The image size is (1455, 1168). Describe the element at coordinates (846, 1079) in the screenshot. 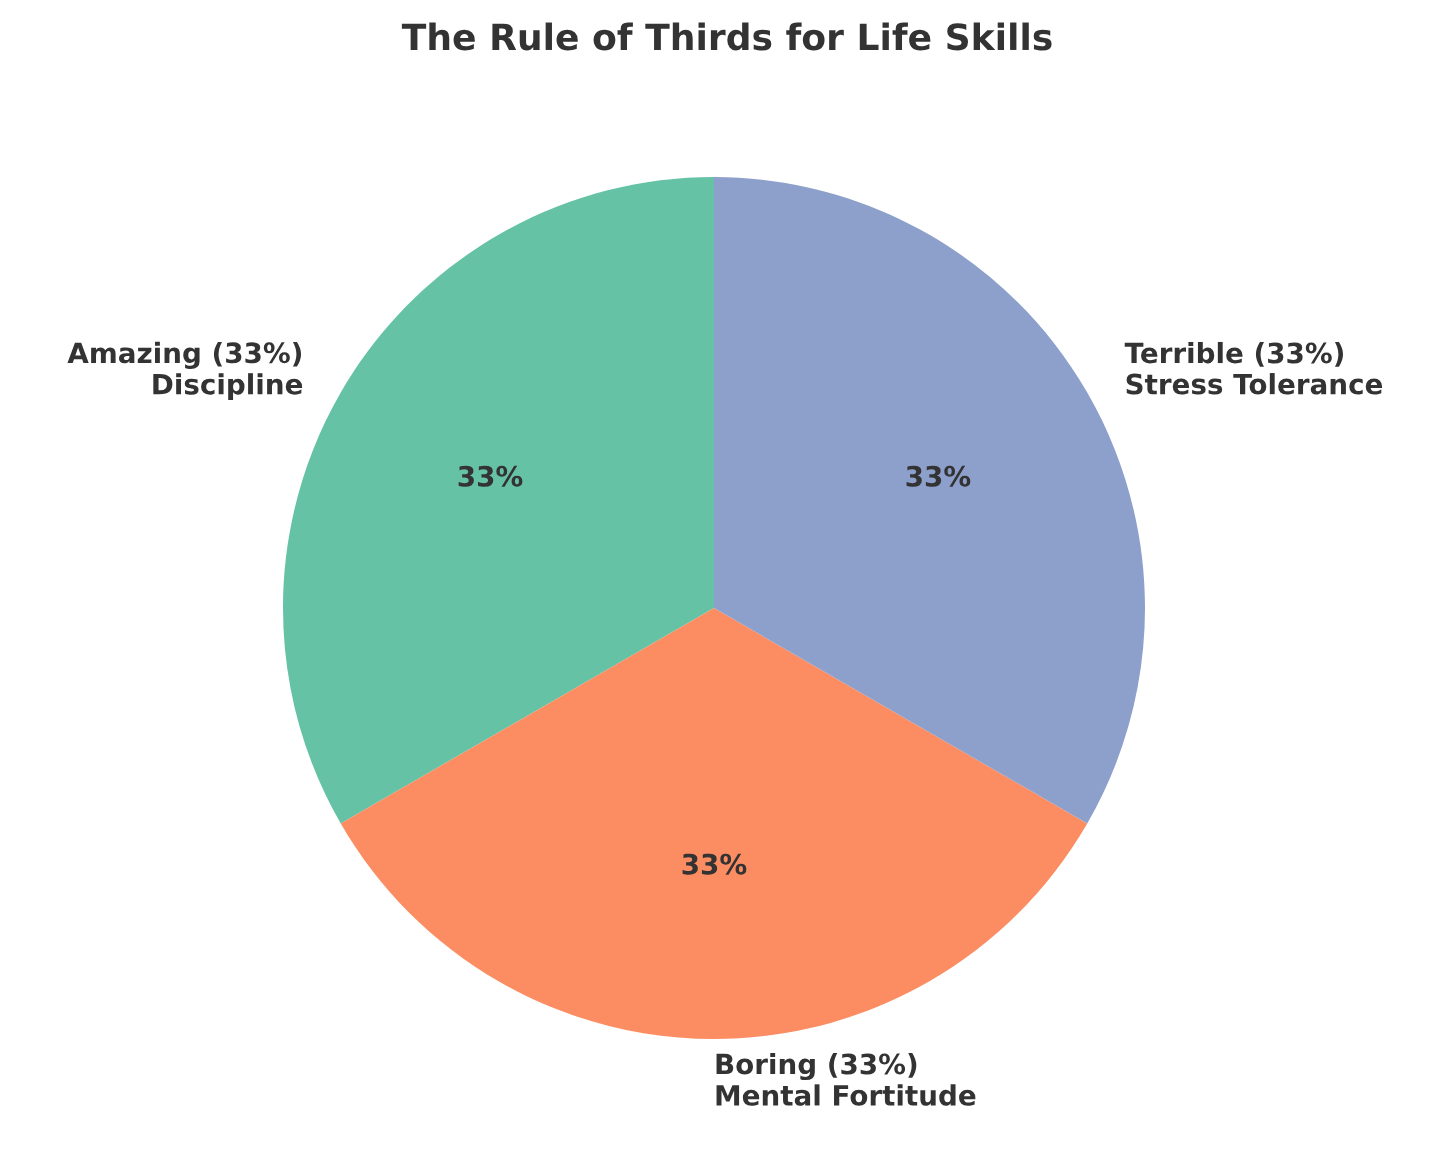

I see `slice-label: Boring (33%) Mental Fortitude` at that location.